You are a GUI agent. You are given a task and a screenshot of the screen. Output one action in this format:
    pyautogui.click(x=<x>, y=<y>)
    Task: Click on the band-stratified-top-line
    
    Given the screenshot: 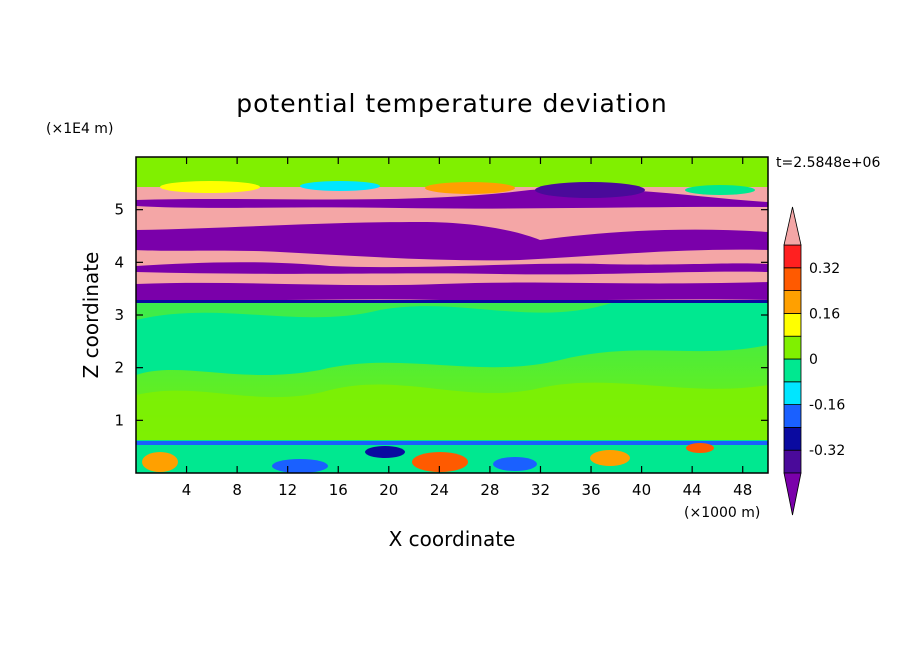 What is the action you would take?
    pyautogui.click(x=452, y=301)
    